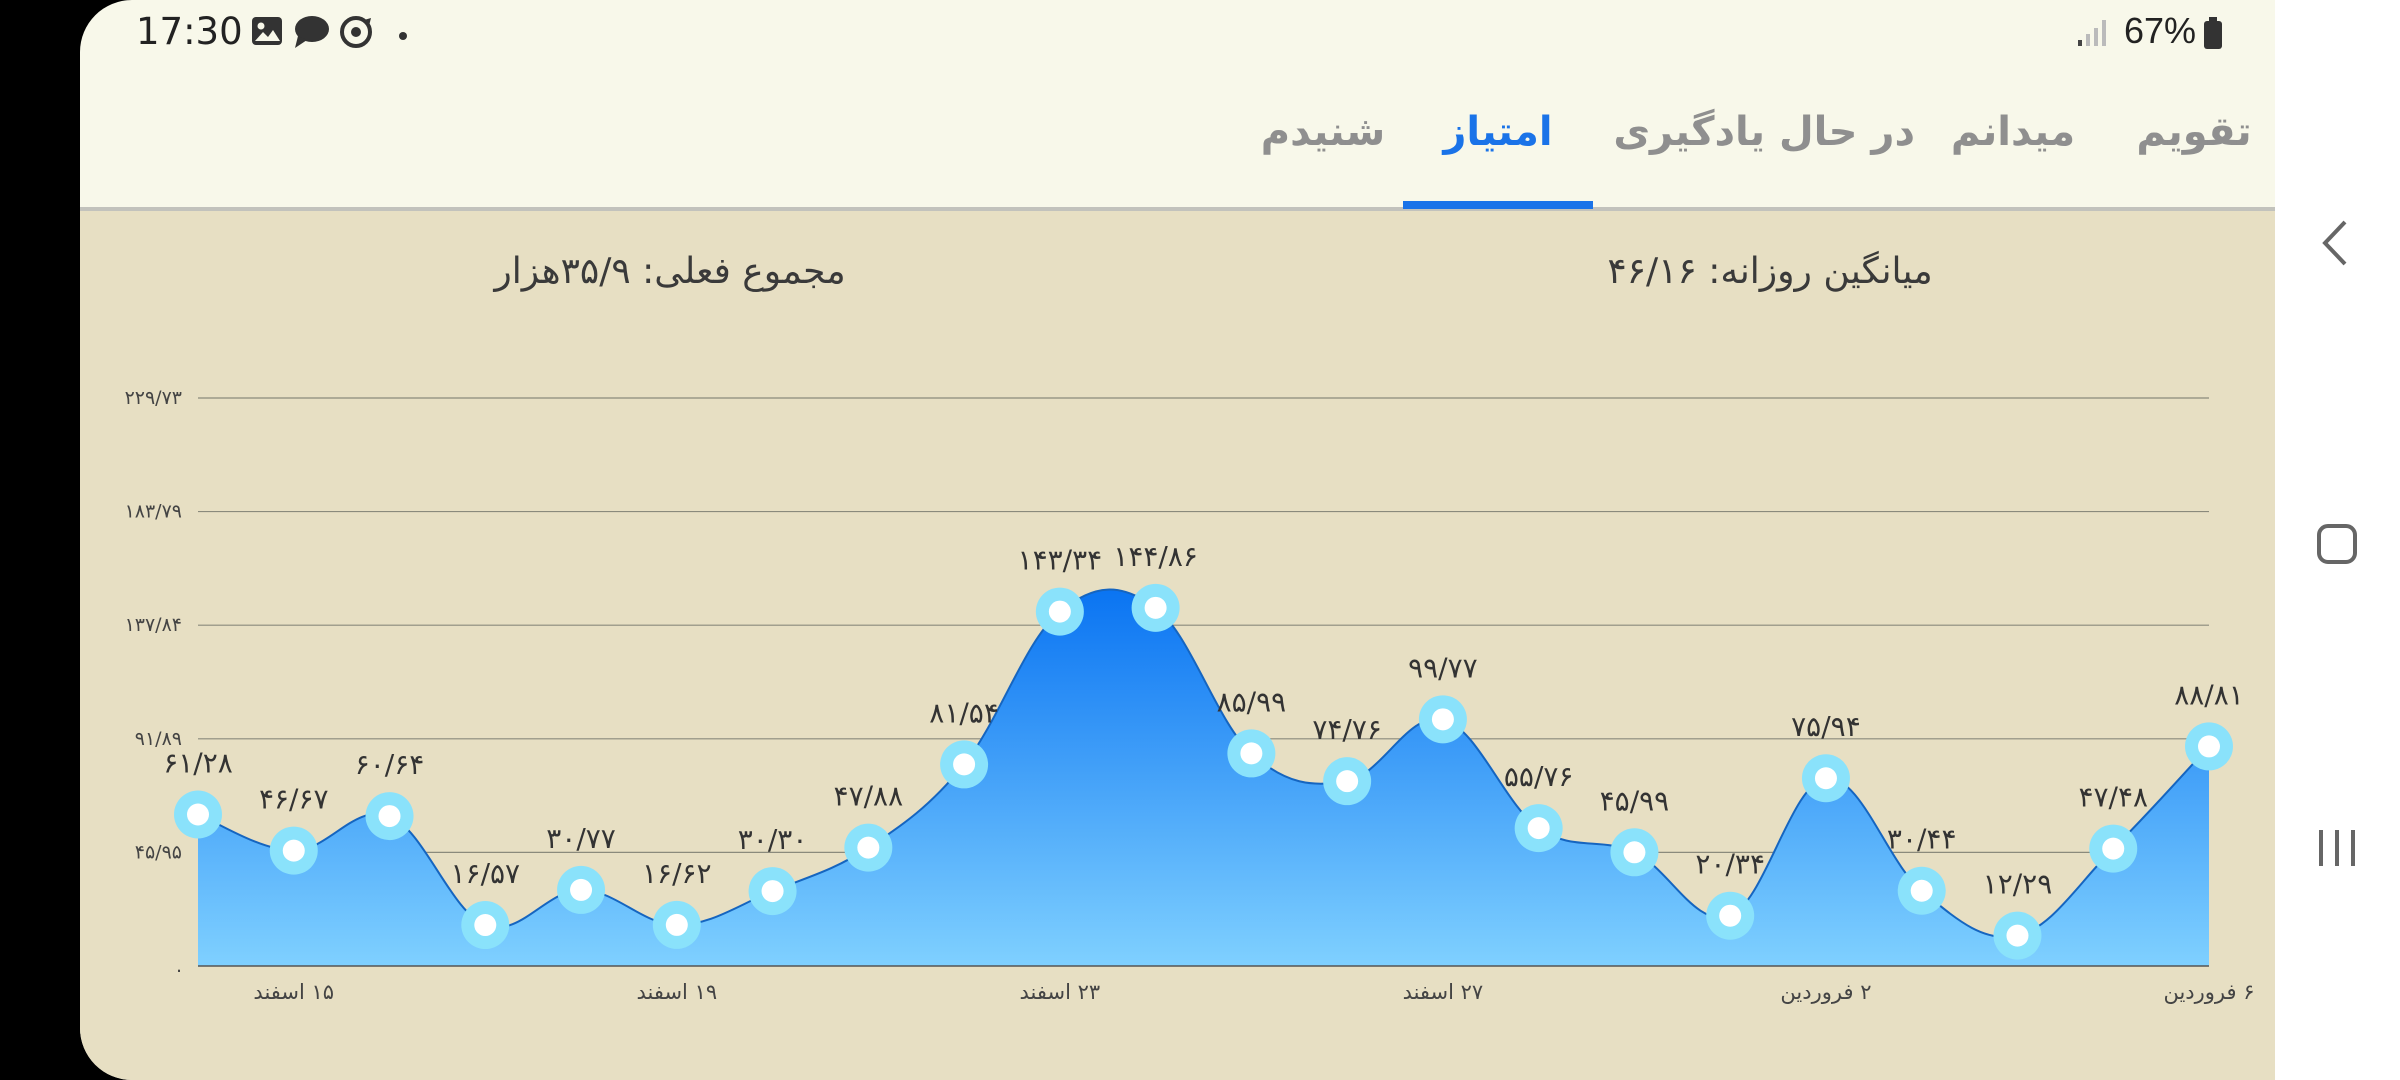 The width and height of the screenshot is (2400, 1080). What do you see at coordinates (485, 873) in the screenshot?
I see `data-label: ۱۶/۵۷` at bounding box center [485, 873].